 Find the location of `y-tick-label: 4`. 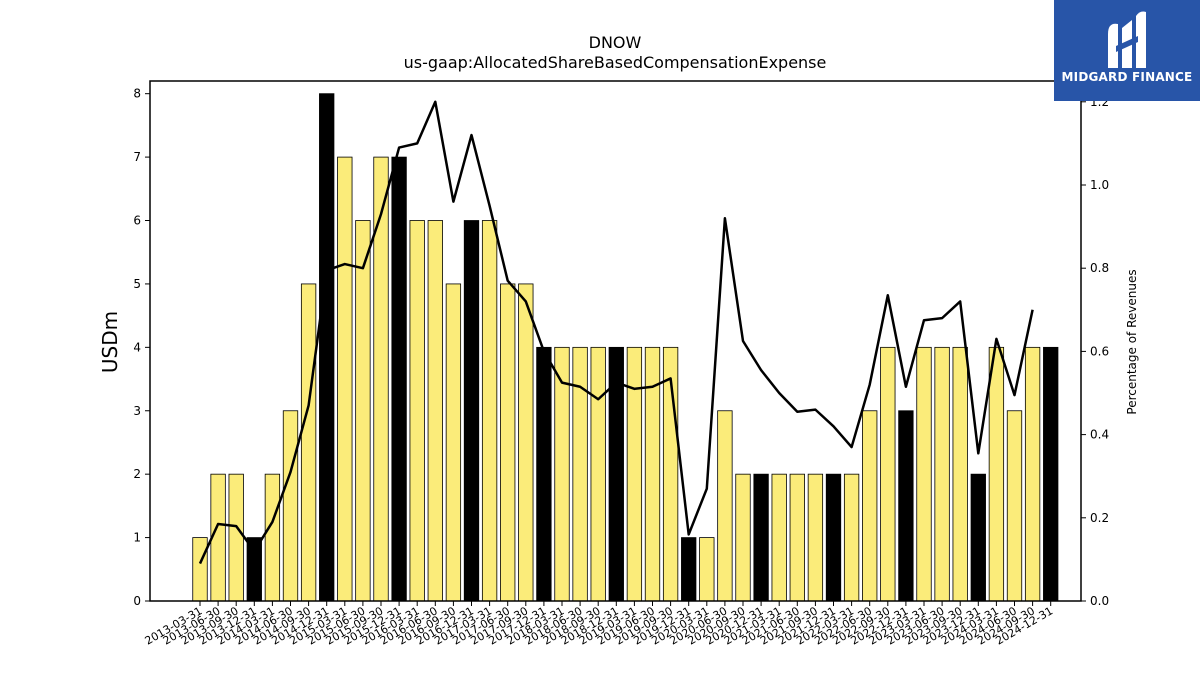

y-tick-label: 4 is located at coordinates (137, 347).